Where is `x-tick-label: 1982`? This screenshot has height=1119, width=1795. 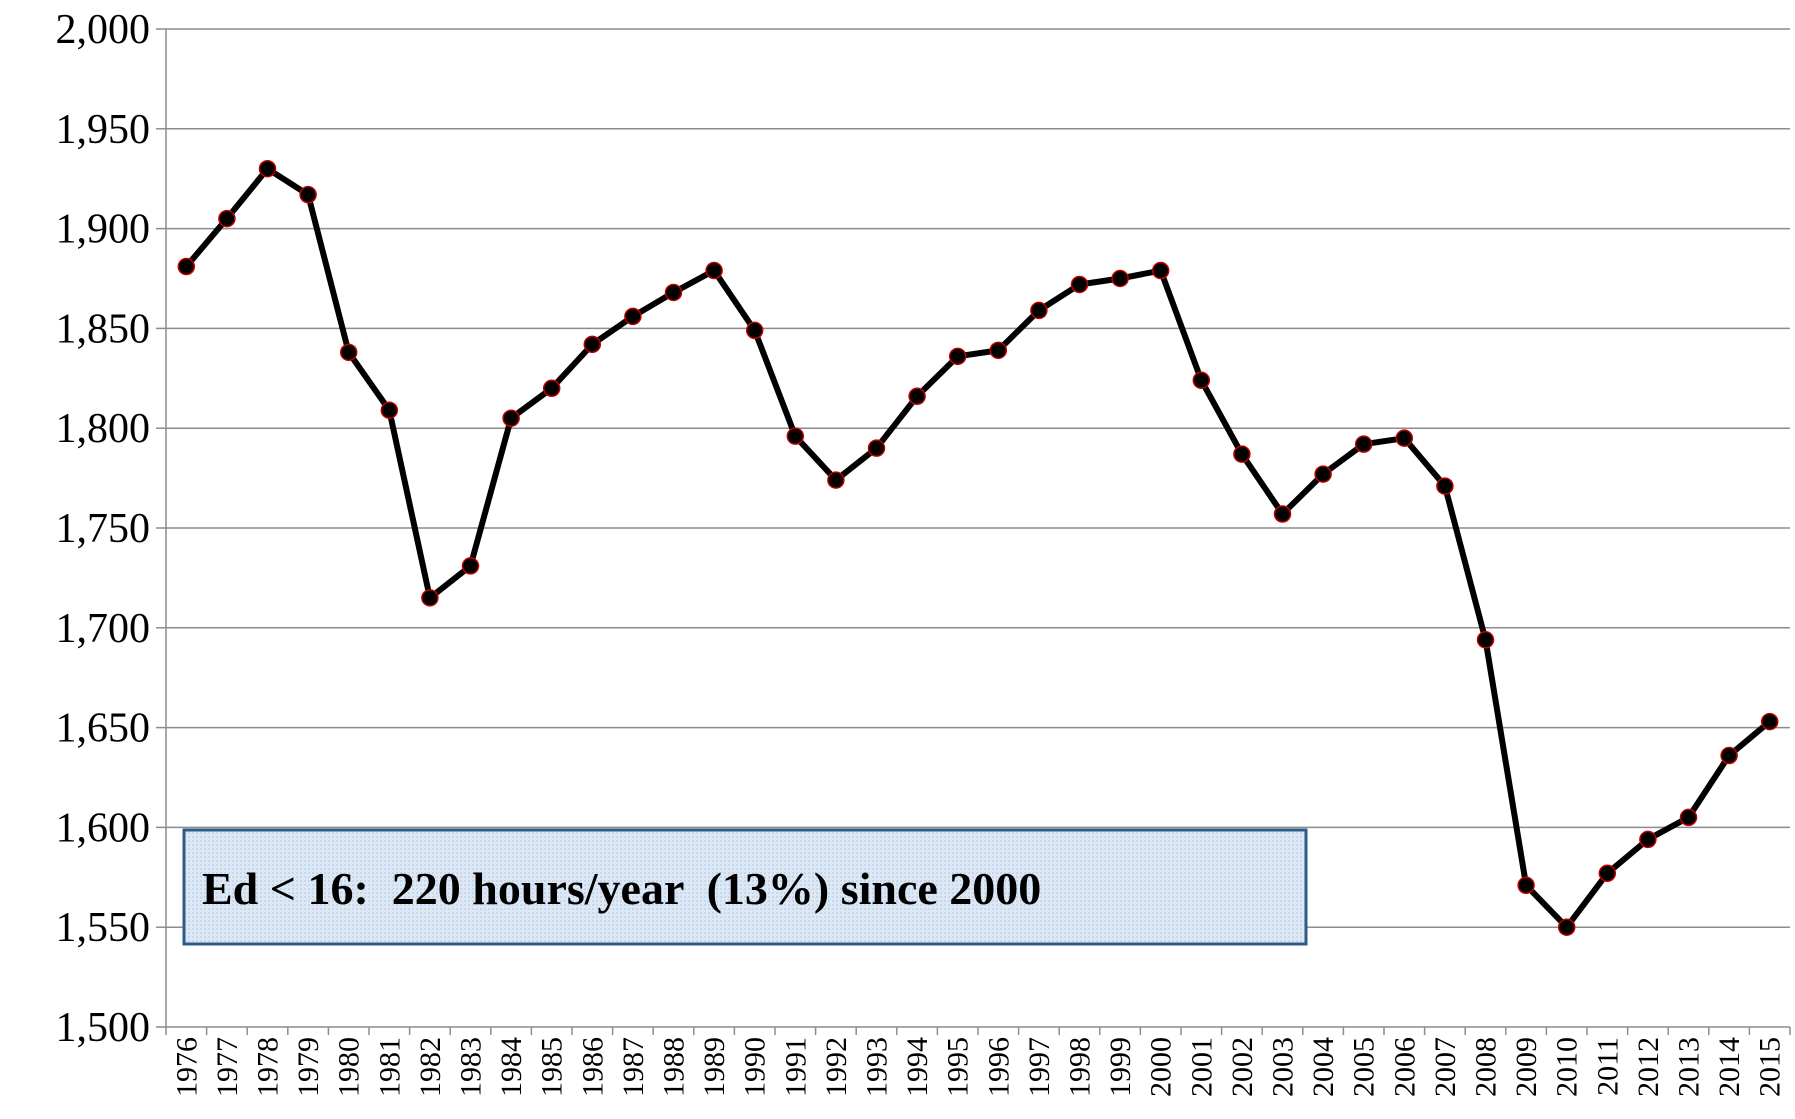
x-tick-label: 1982 is located at coordinates (430, 1067).